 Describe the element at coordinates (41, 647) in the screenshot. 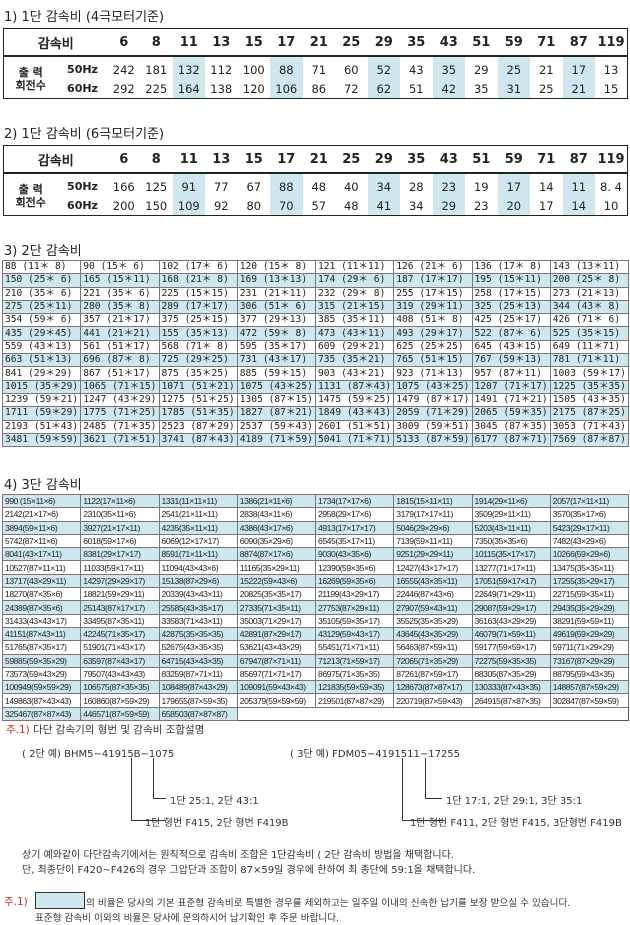

I see `ratio-cell: 51765(87×35×17)` at that location.